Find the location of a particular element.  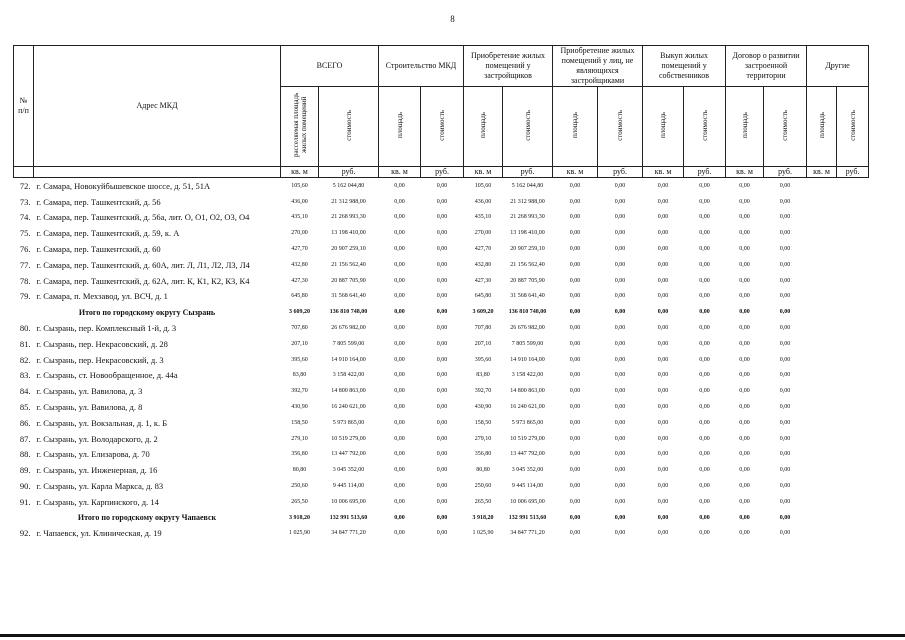

cell-value: 3 918,20 is located at coordinates (299, 517).